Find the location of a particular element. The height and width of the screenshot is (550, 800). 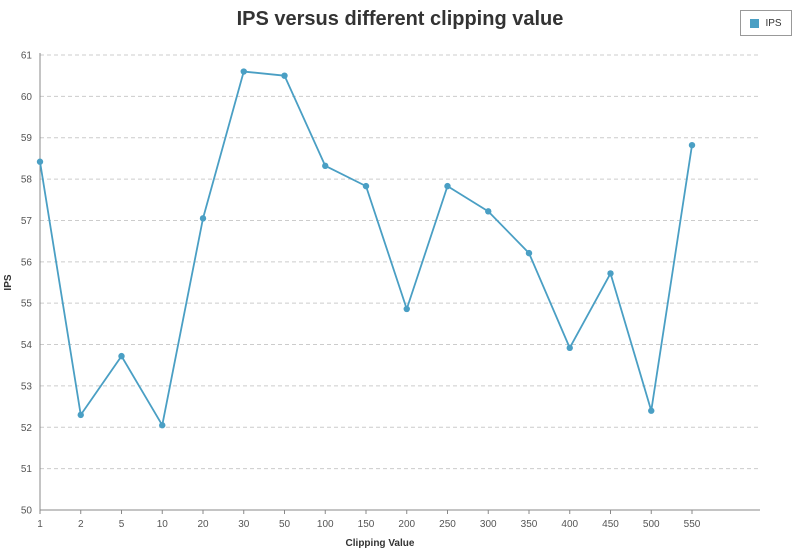

x-tick-label: 150 is located at coordinates (366, 524).